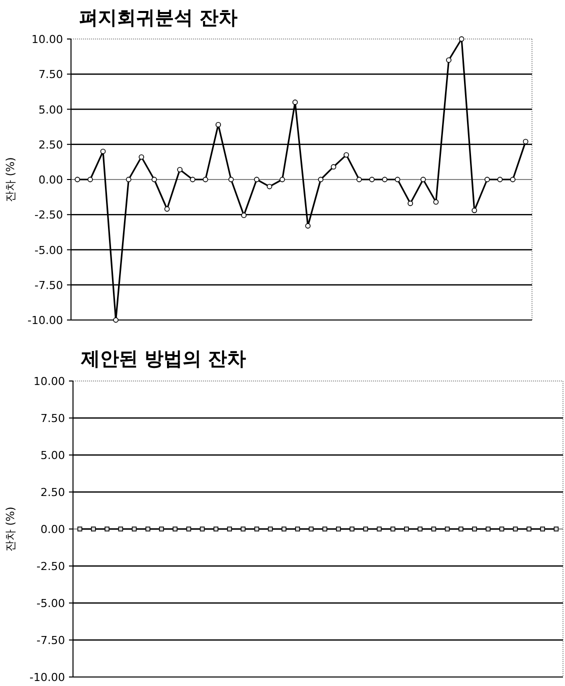 This screenshot has width=565, height=686. I want to click on chart-title: 펴지회귀분석 잔차, so click(158, 18).